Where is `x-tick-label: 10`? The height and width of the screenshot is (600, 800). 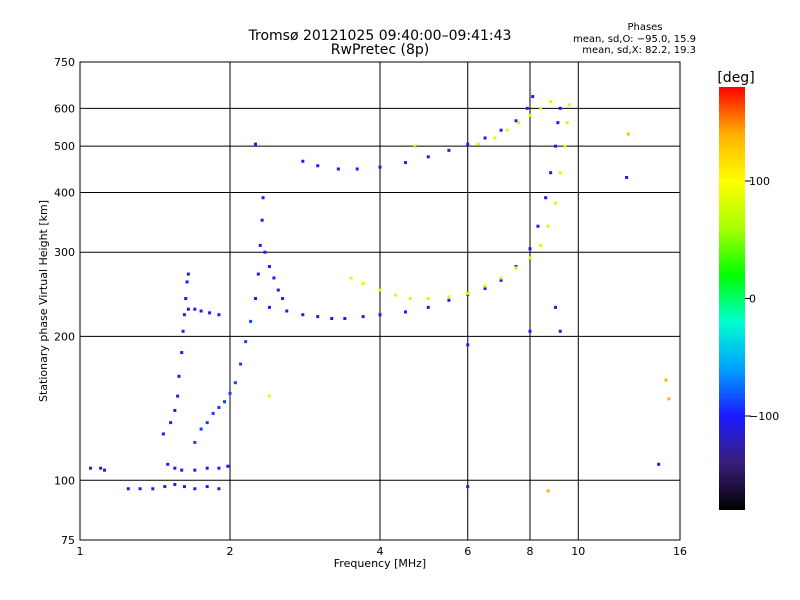 x-tick-label: 10 is located at coordinates (578, 551).